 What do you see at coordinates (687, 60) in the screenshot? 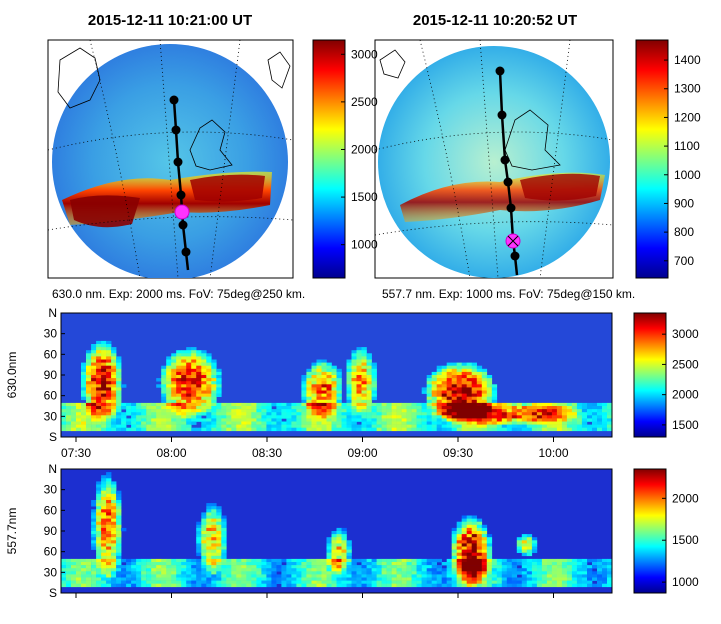
I see `colorbar-tick-label: 1400` at bounding box center [687, 60].